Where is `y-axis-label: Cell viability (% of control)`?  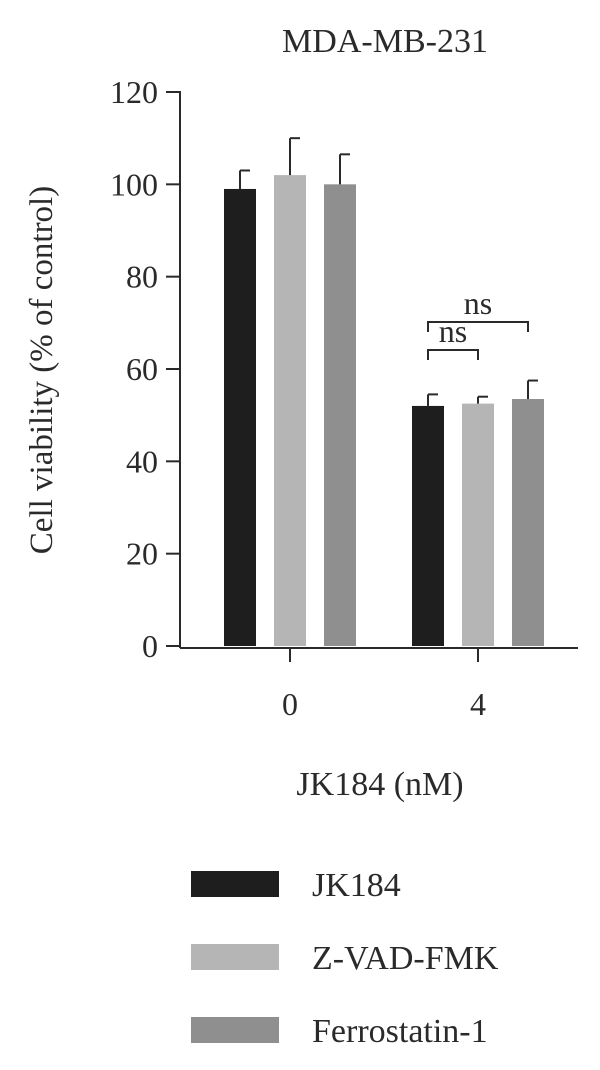 y-axis-label: Cell viability (% of control) is located at coordinates (42, 370).